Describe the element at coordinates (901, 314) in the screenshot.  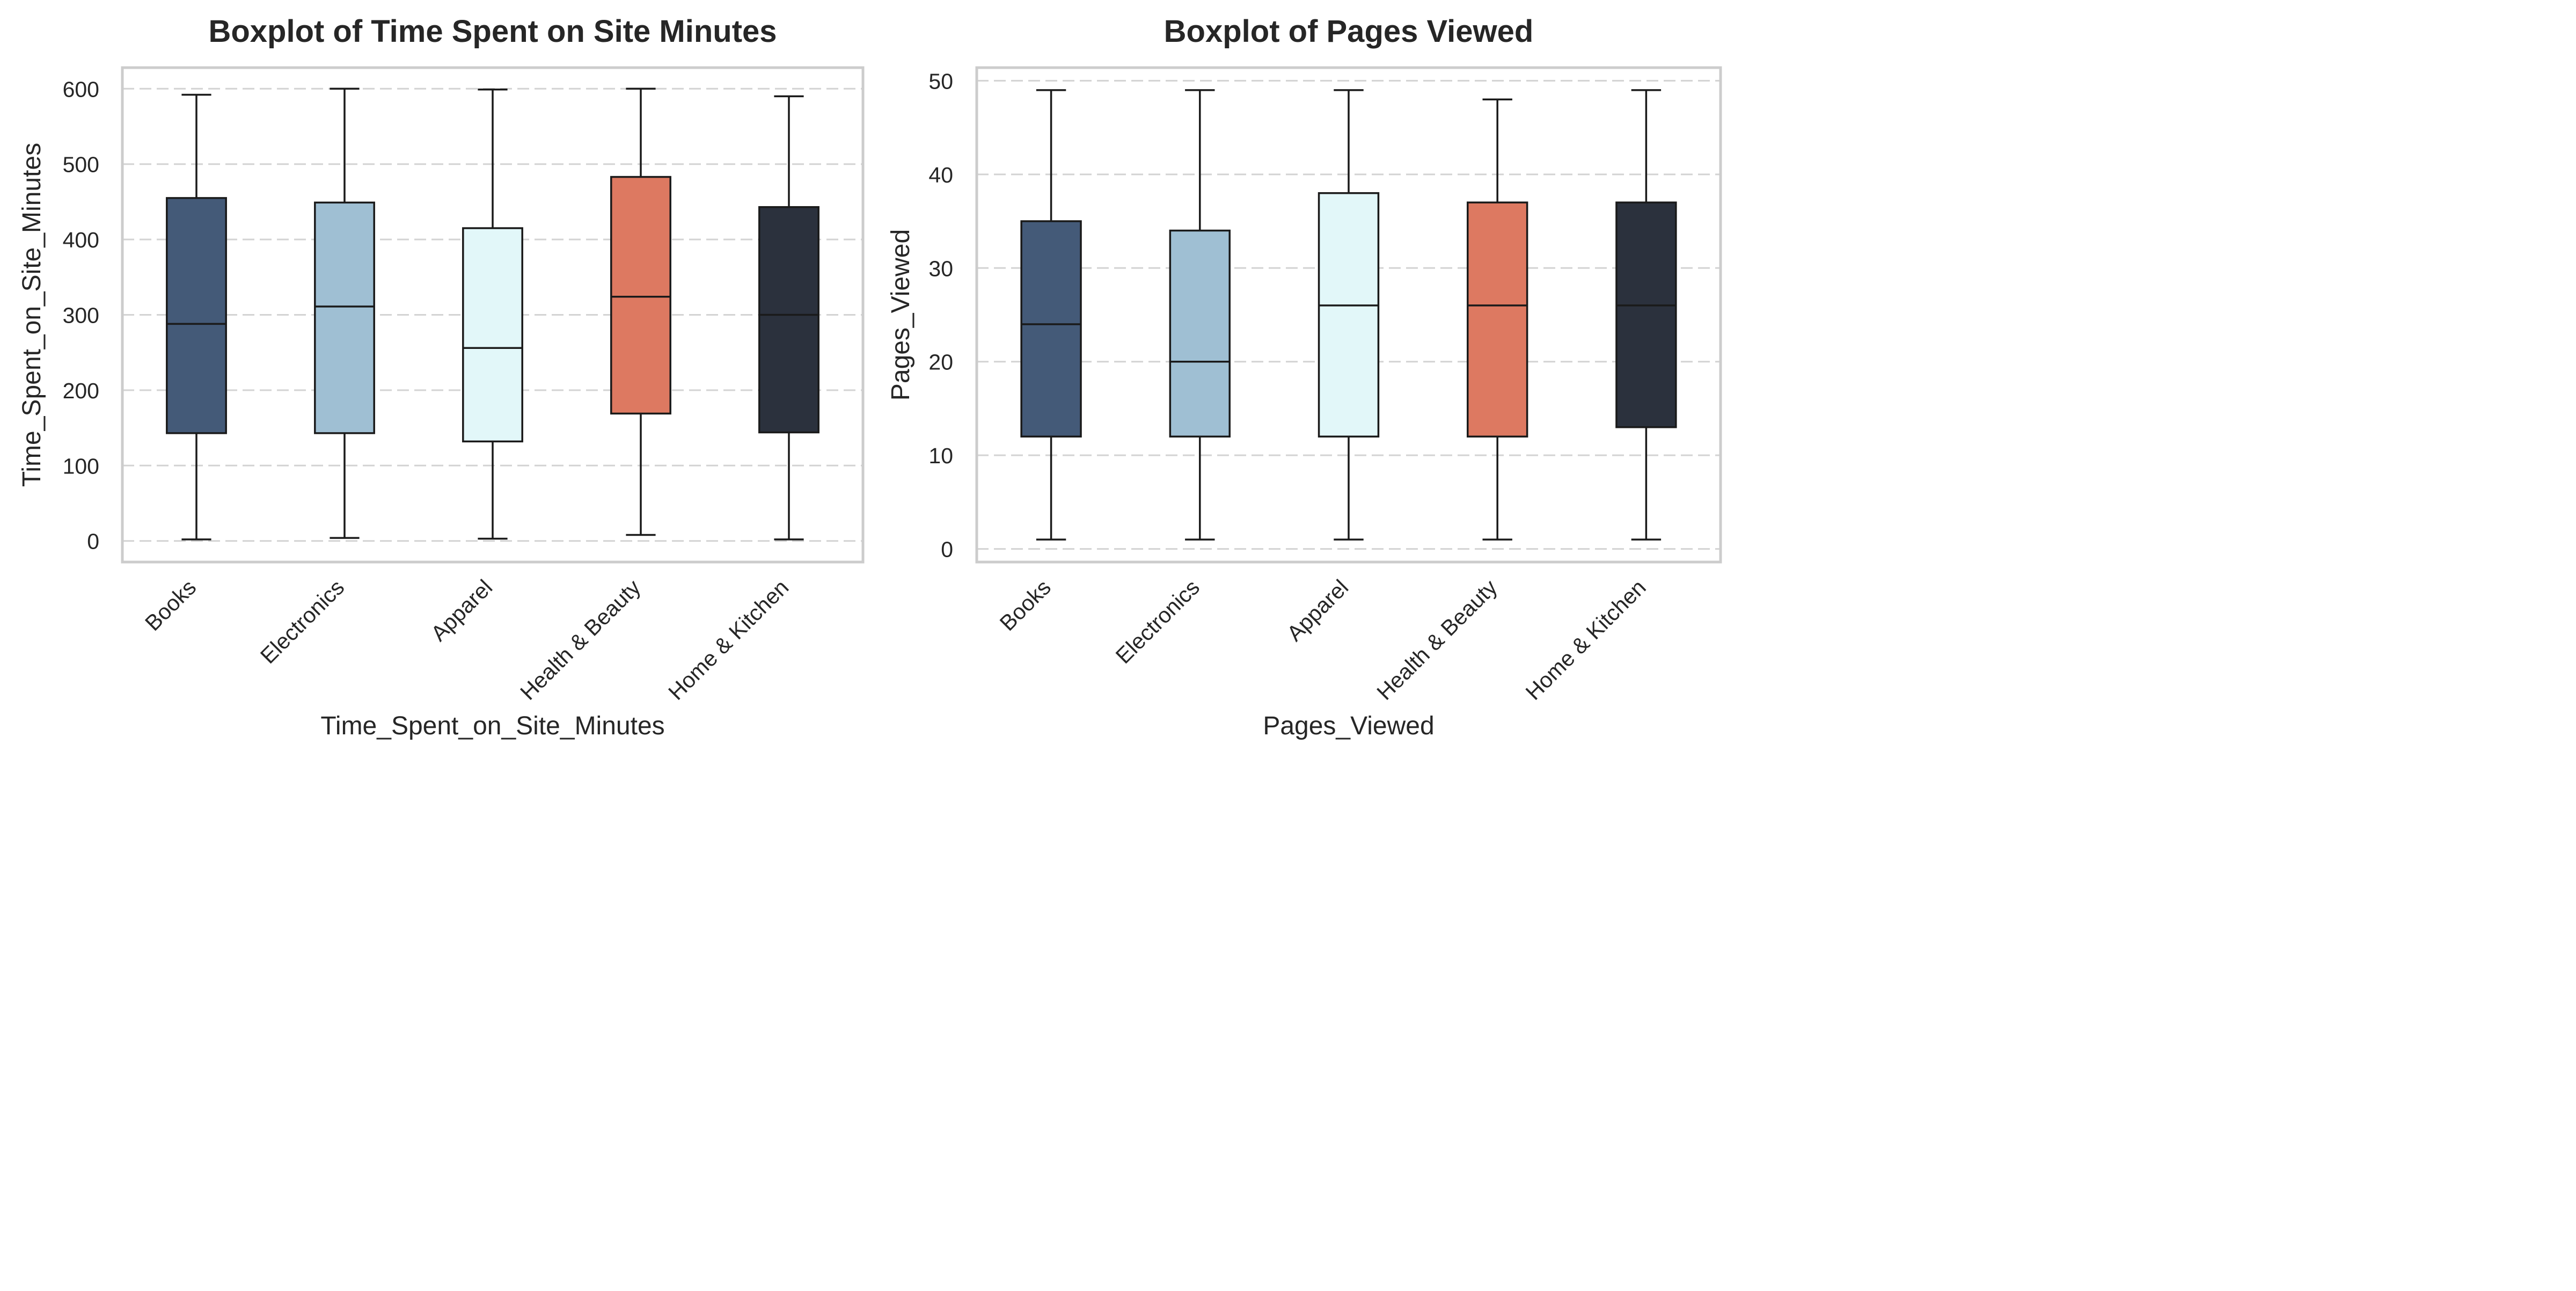
I see `y-axis-label: Pages_Viewed` at that location.